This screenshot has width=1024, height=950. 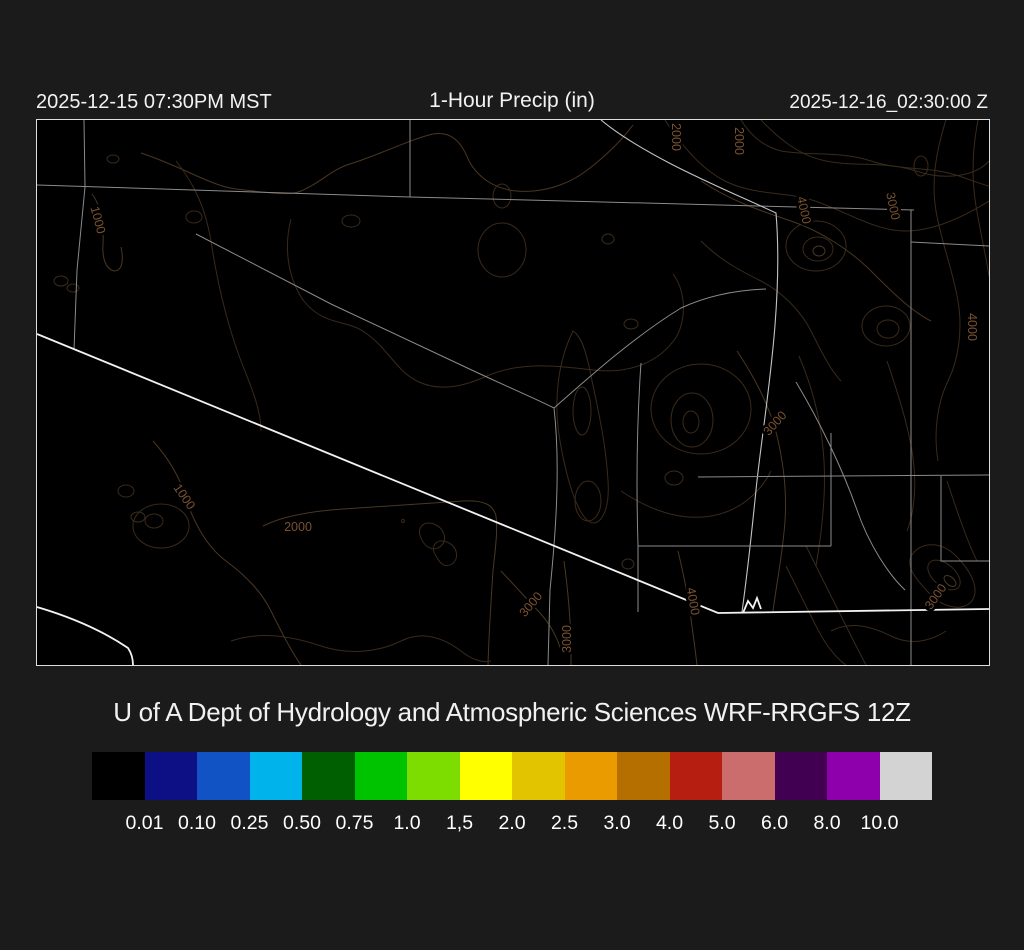 I want to click on colorbar-label: 3.0, so click(x=617, y=823).